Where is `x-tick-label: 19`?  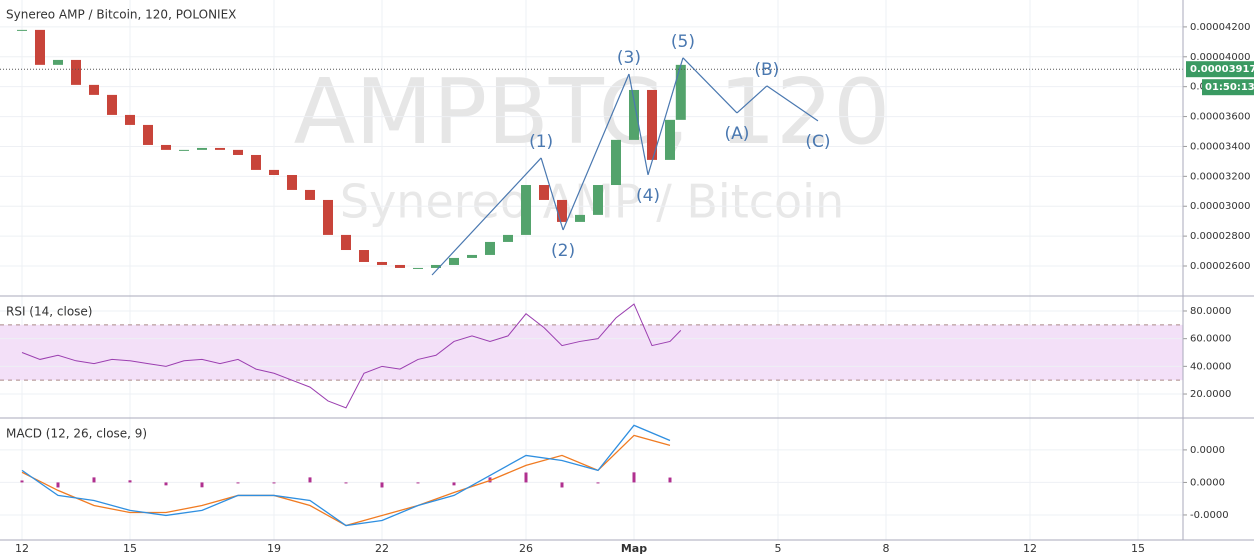
x-tick-label: 19 is located at coordinates (274, 548).